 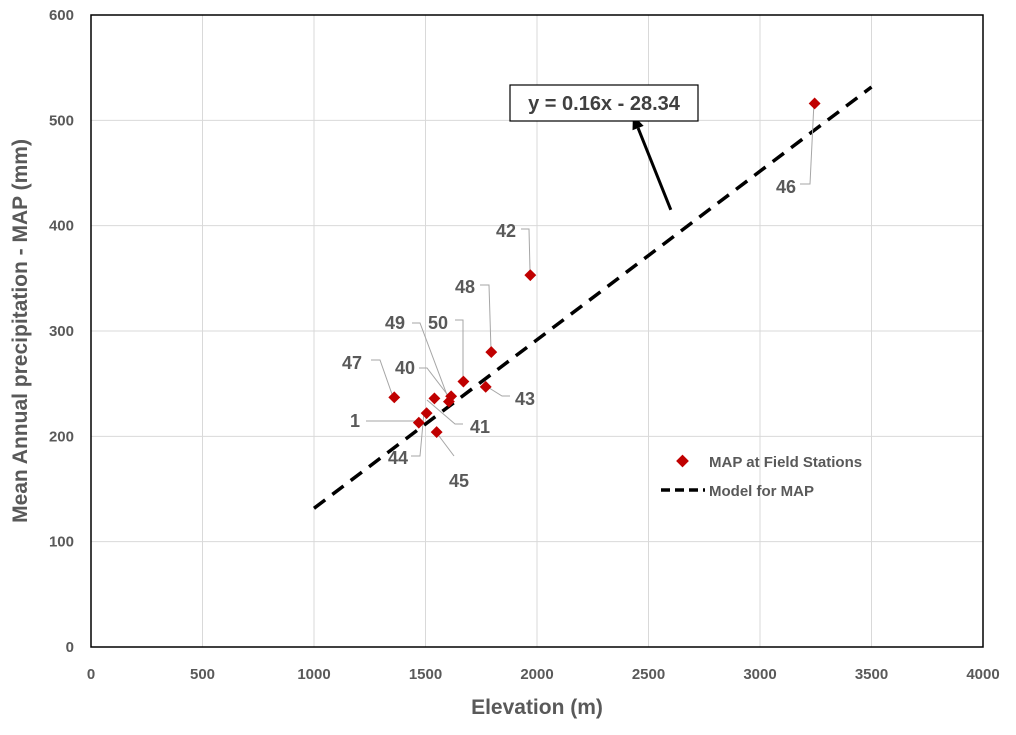 What do you see at coordinates (761, 491) in the screenshot?
I see `legend-label-model: Model for MAP` at bounding box center [761, 491].